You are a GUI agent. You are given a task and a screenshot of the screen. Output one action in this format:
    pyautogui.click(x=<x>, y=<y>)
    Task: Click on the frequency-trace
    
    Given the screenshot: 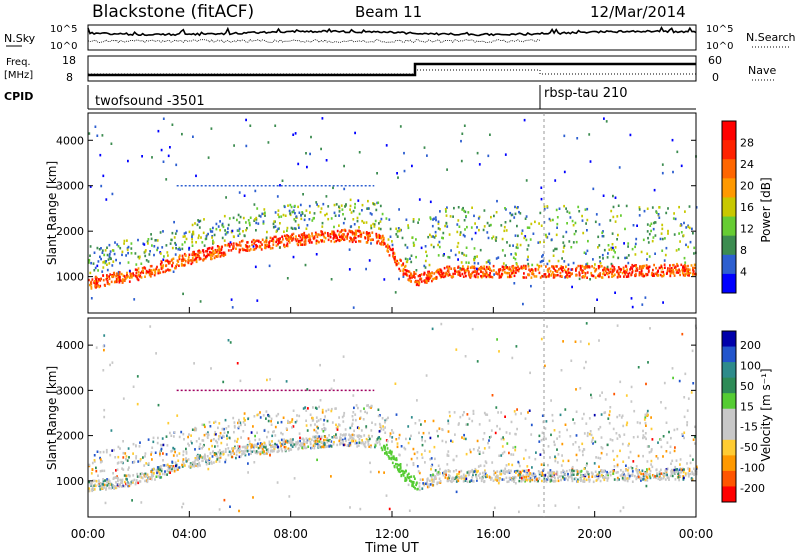 What is the action you would take?
    pyautogui.click(x=392, y=69)
    